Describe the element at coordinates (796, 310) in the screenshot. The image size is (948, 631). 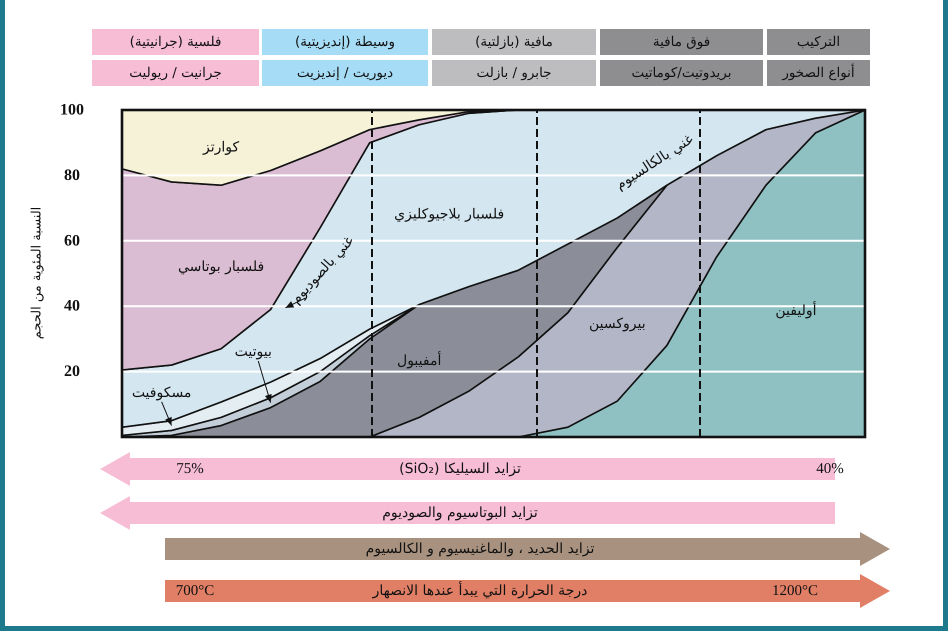
I see `series-label: أوليفين` at that location.